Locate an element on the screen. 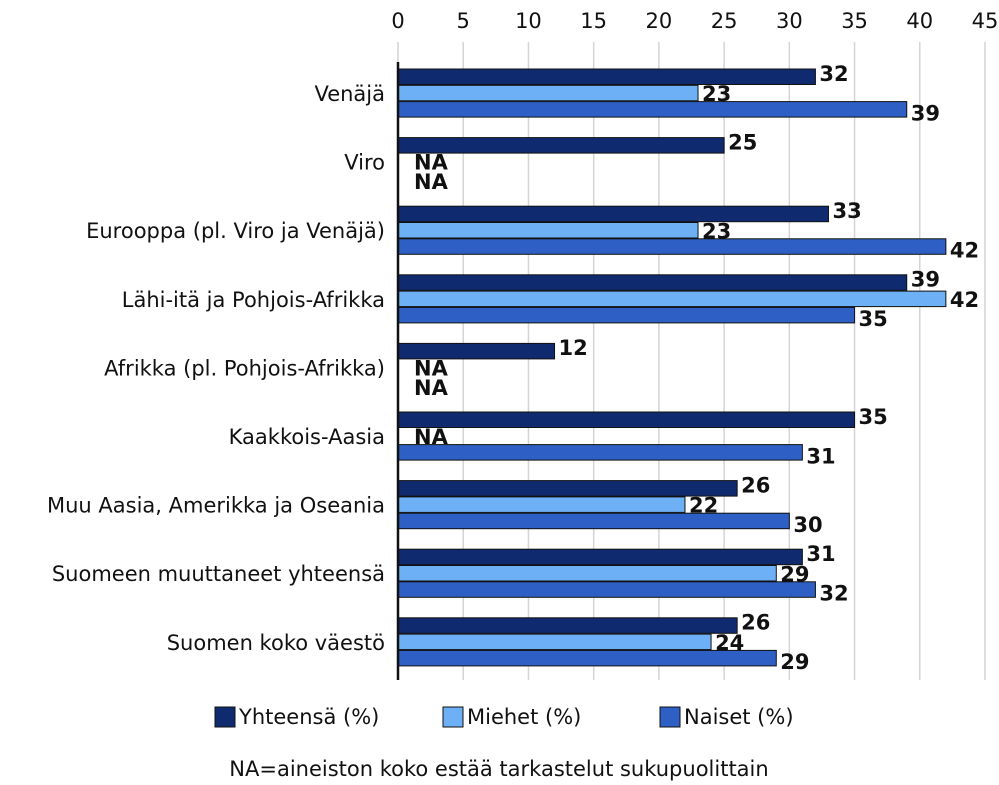  x-tick-label: 25 is located at coordinates (724, 21).